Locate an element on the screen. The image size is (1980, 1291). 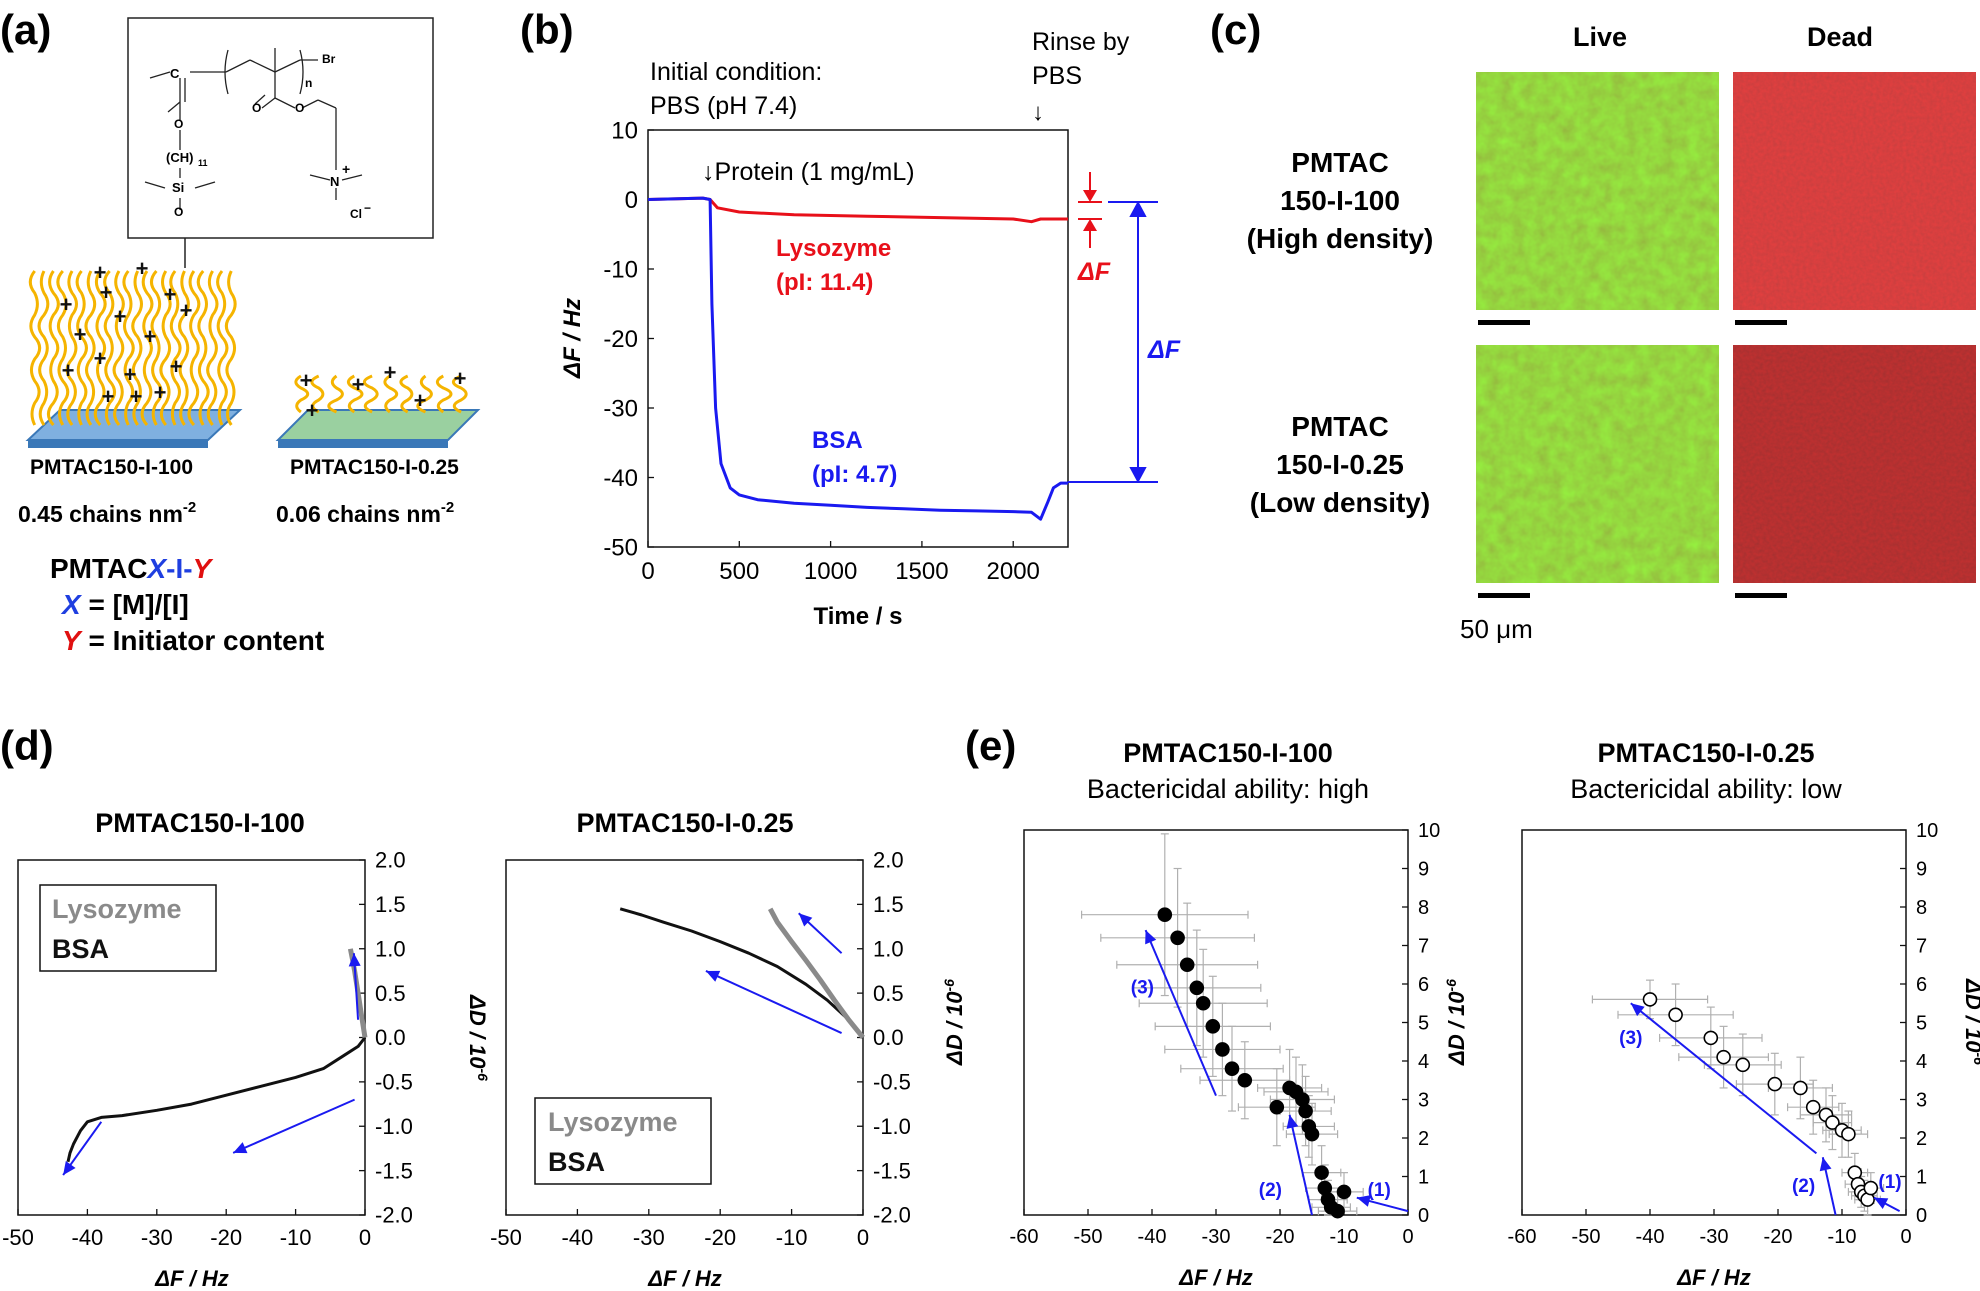
b-y-tick-label: 10 is located at coordinates (624, 130).